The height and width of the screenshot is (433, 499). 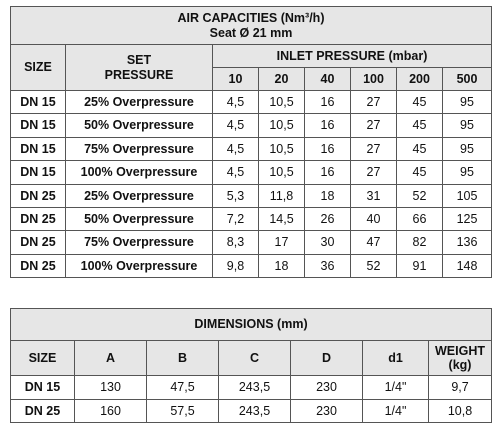 I want to click on dimensions-title: DIMENSIONS (mm), so click(x=251, y=324).